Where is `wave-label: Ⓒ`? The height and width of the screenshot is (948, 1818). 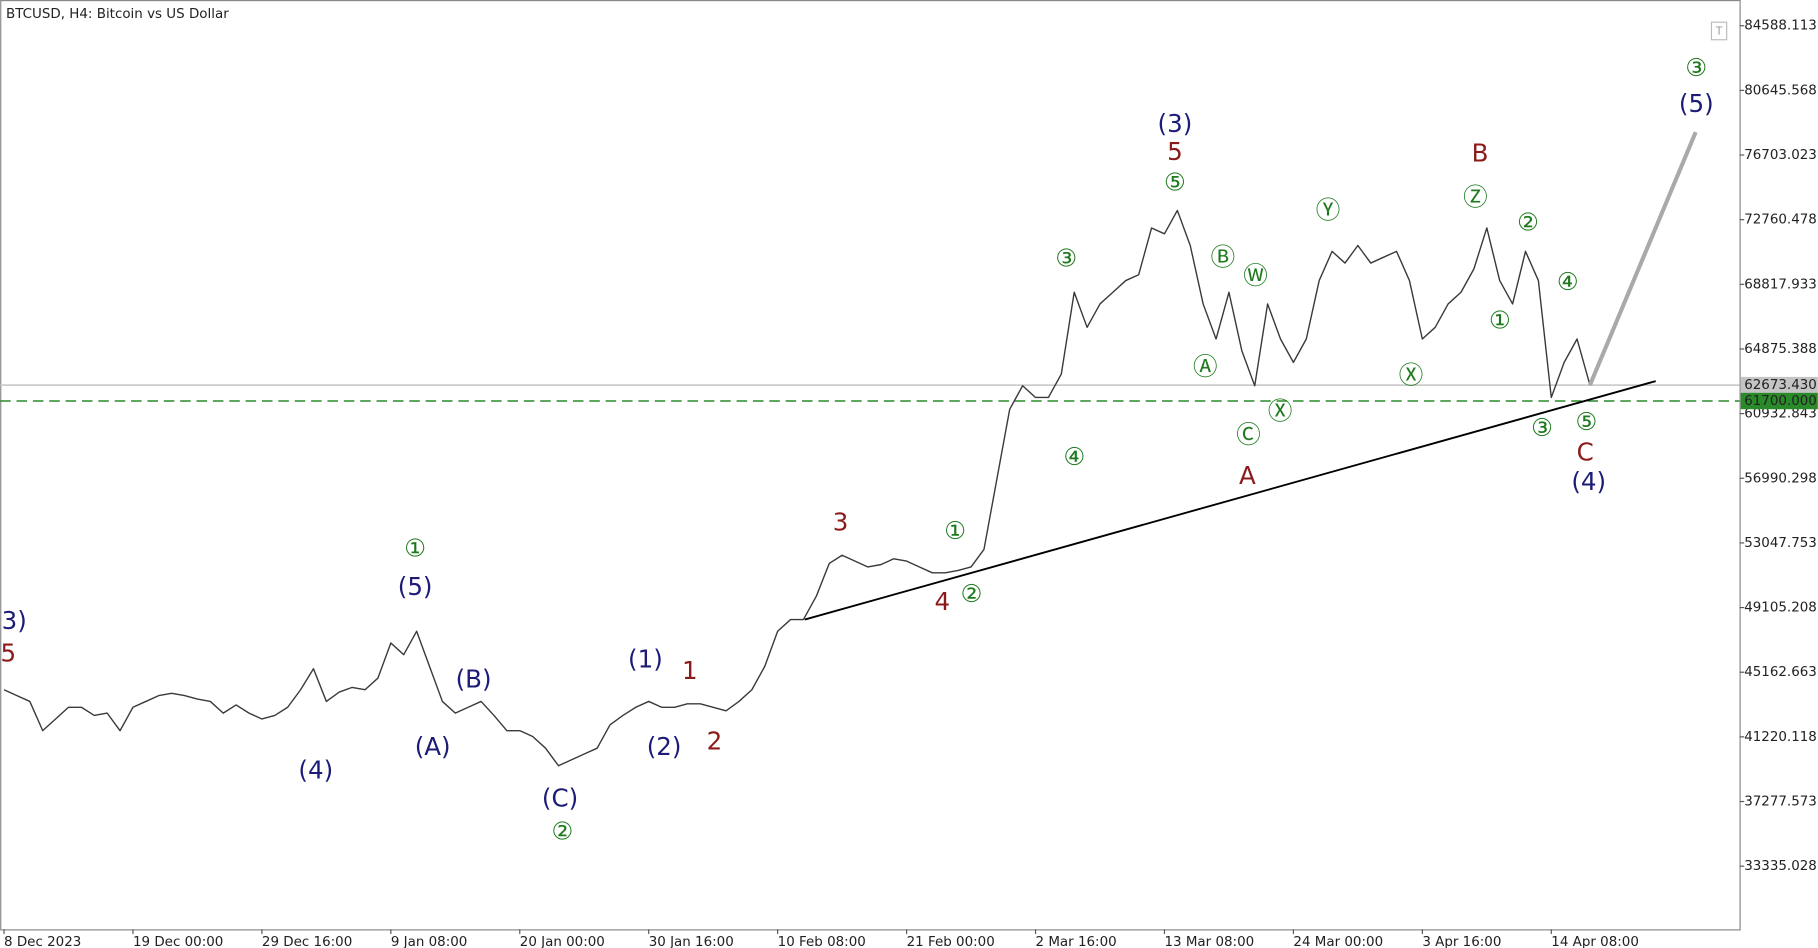 wave-label: Ⓒ is located at coordinates (1248, 434).